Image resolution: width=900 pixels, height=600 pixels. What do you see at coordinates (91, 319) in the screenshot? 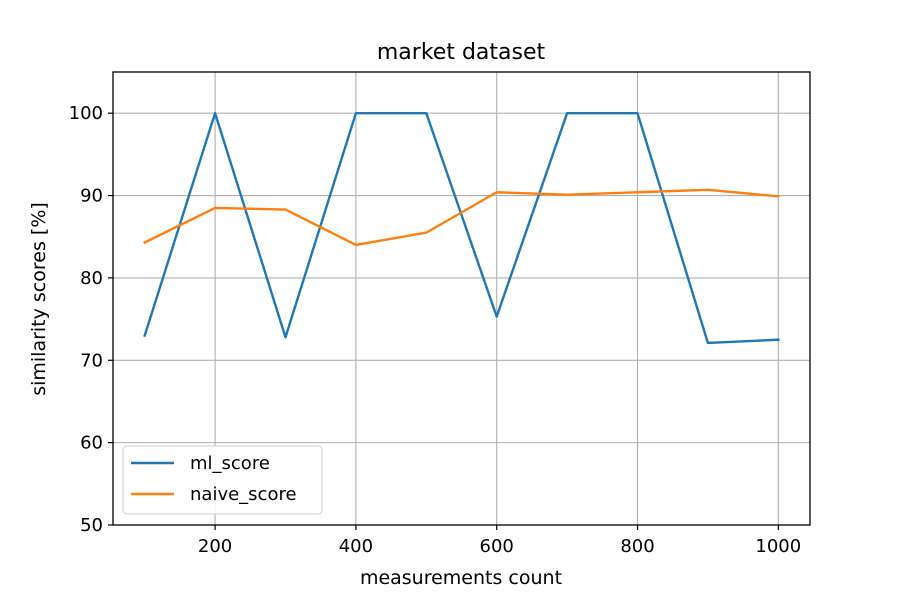
I see `y-axis-ticks: 50 60 70 80 90 100` at bounding box center [91, 319].